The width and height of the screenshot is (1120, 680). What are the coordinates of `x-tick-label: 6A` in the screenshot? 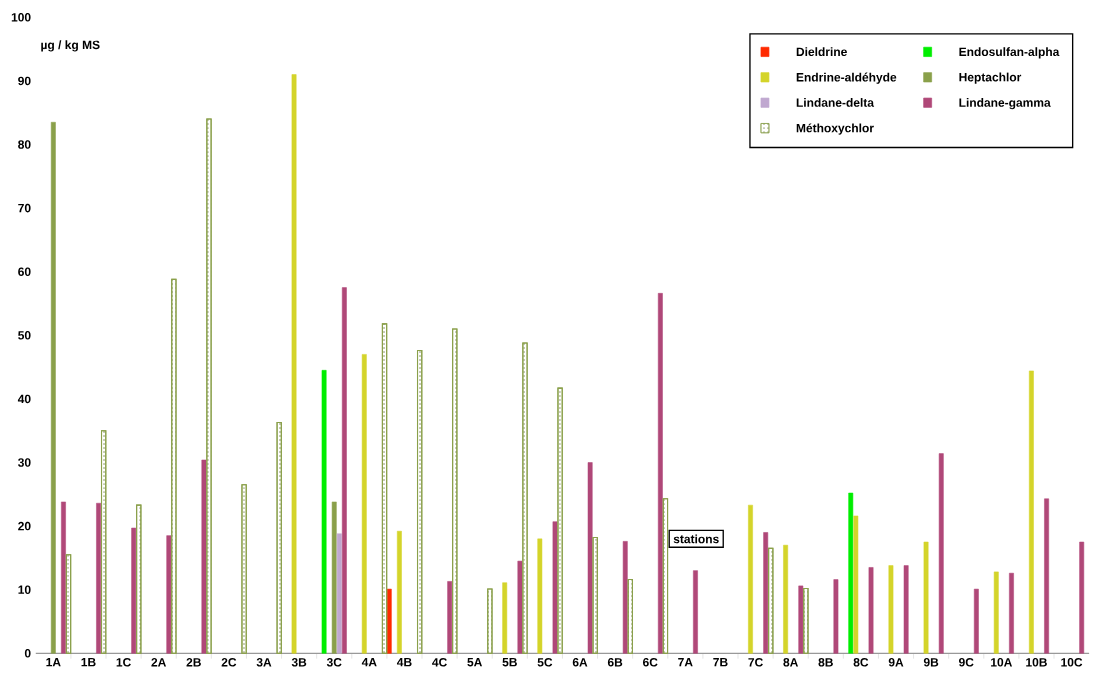 It's located at (580, 662).